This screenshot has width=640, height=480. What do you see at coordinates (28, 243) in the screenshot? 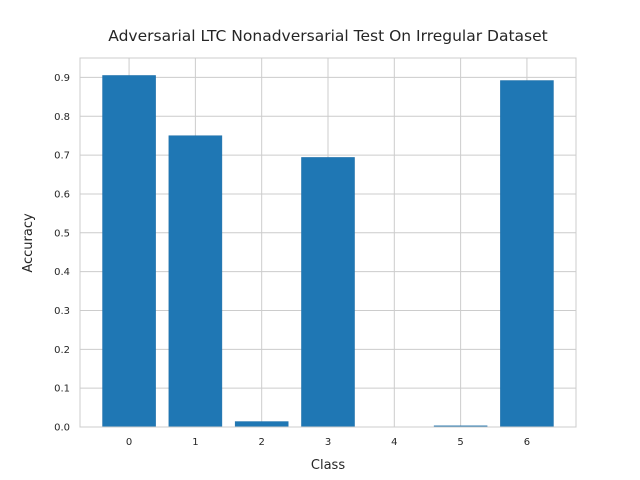
I see `y-axis-label: Accuracy` at bounding box center [28, 243].